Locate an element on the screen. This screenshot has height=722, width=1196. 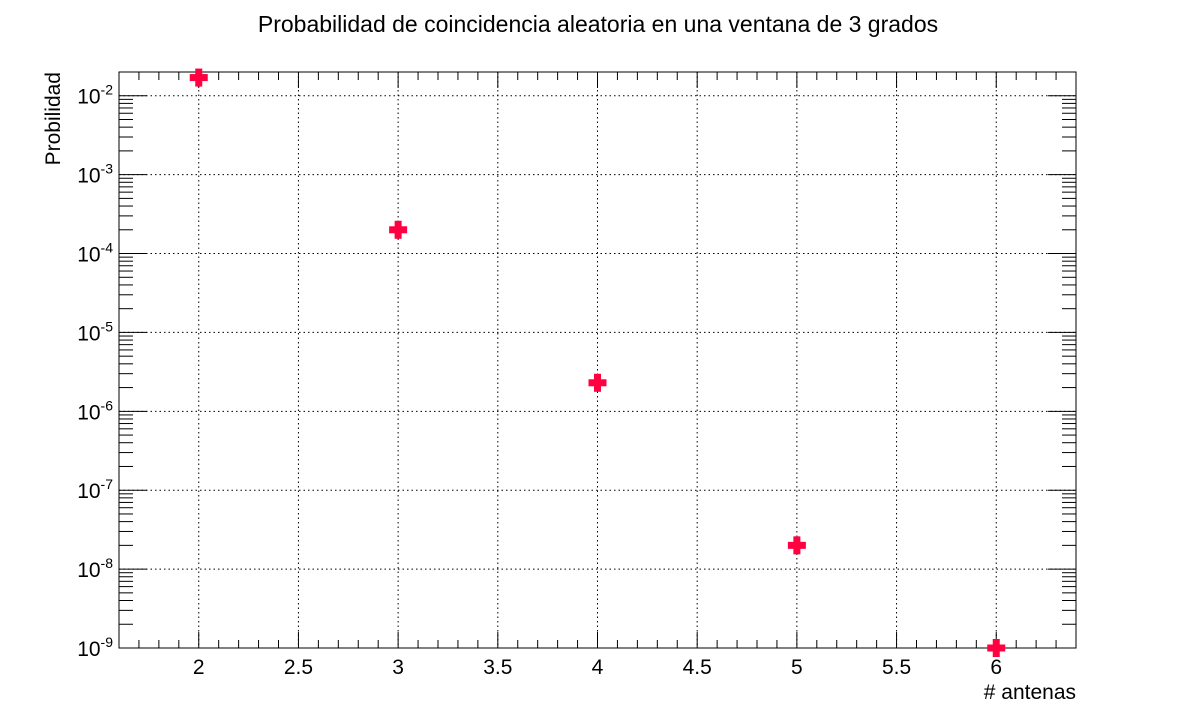
x-tick-label: 4 is located at coordinates (598, 667).